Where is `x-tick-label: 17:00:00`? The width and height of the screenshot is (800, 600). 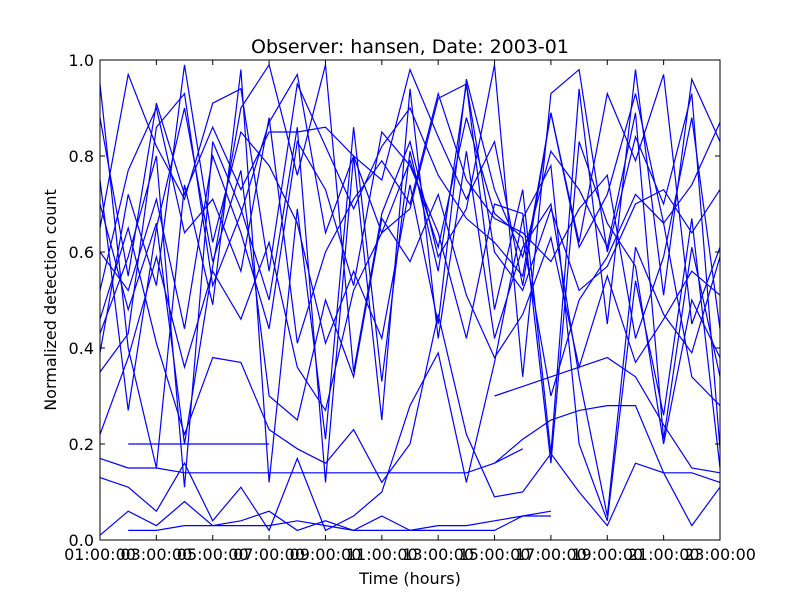 x-tick-label: 17:00:00 is located at coordinates (551, 554).